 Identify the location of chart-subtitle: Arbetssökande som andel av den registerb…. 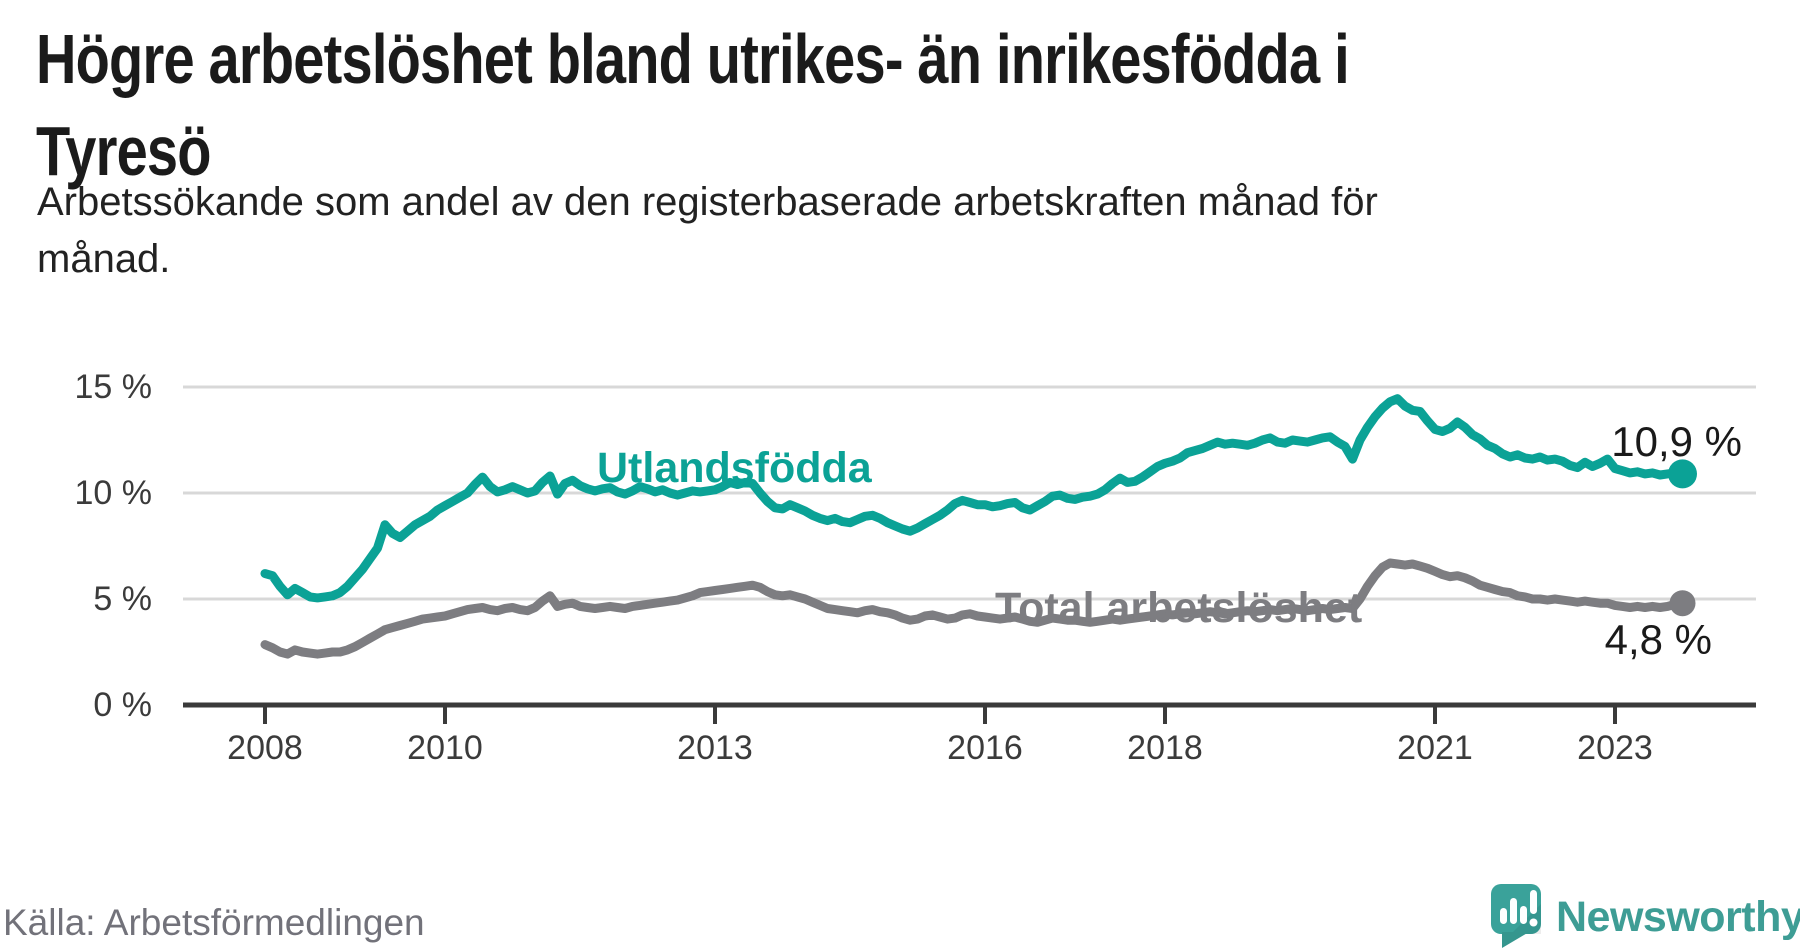
(707, 230).